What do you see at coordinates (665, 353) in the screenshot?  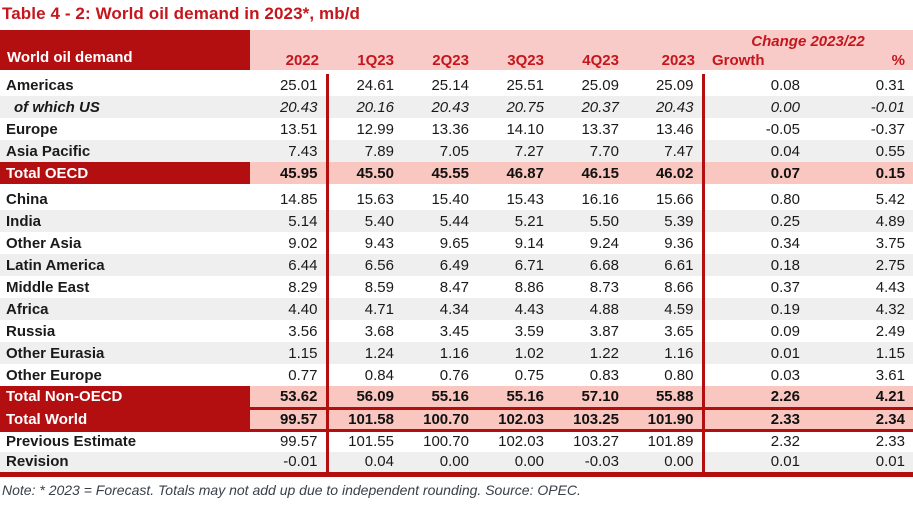 I see `cell-2023: 1.16` at bounding box center [665, 353].